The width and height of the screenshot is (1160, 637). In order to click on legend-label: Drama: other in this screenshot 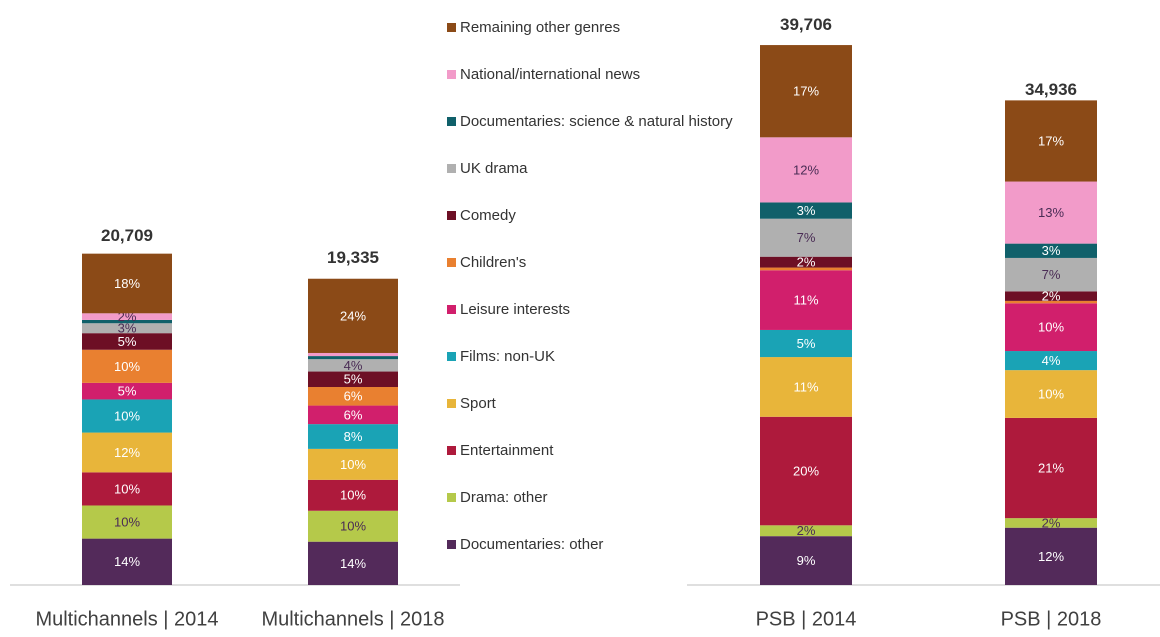, I will do `click(504, 497)`.